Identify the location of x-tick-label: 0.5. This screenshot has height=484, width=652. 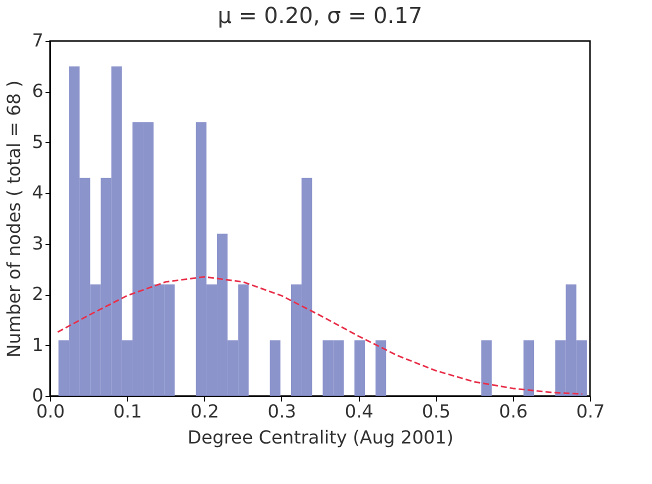
(436, 412).